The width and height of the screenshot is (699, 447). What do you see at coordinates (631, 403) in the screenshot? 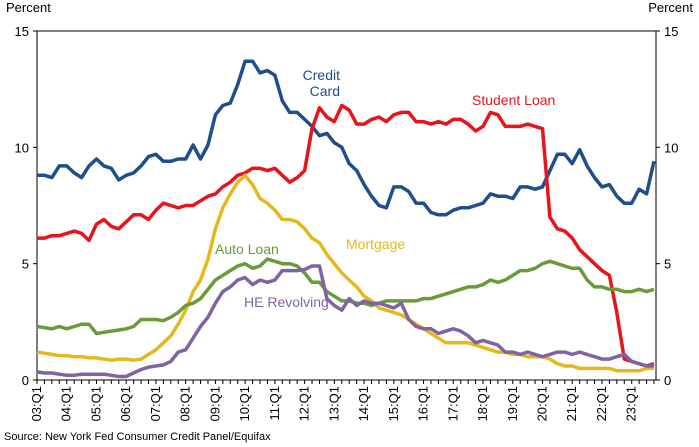
I see `x-tick-label: 23:Q1` at bounding box center [631, 403].